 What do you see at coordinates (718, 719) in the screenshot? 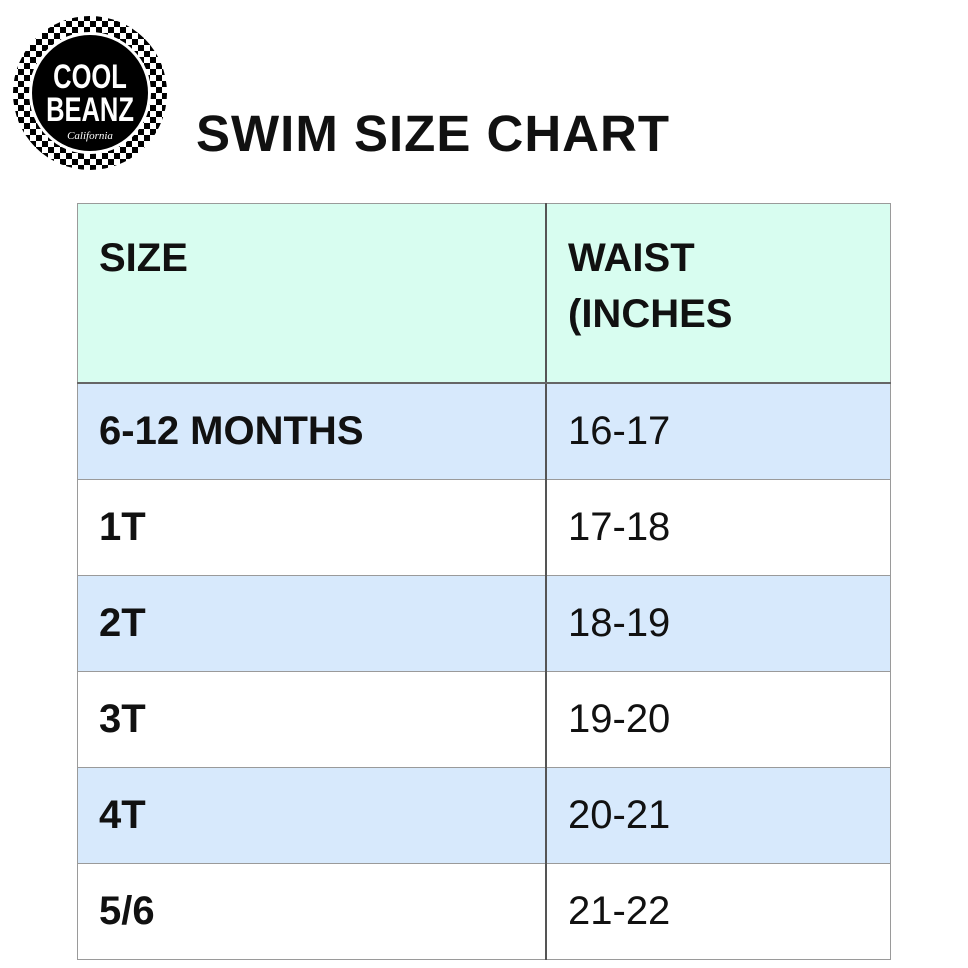
I see `waist-cell: 19-20` at bounding box center [718, 719].